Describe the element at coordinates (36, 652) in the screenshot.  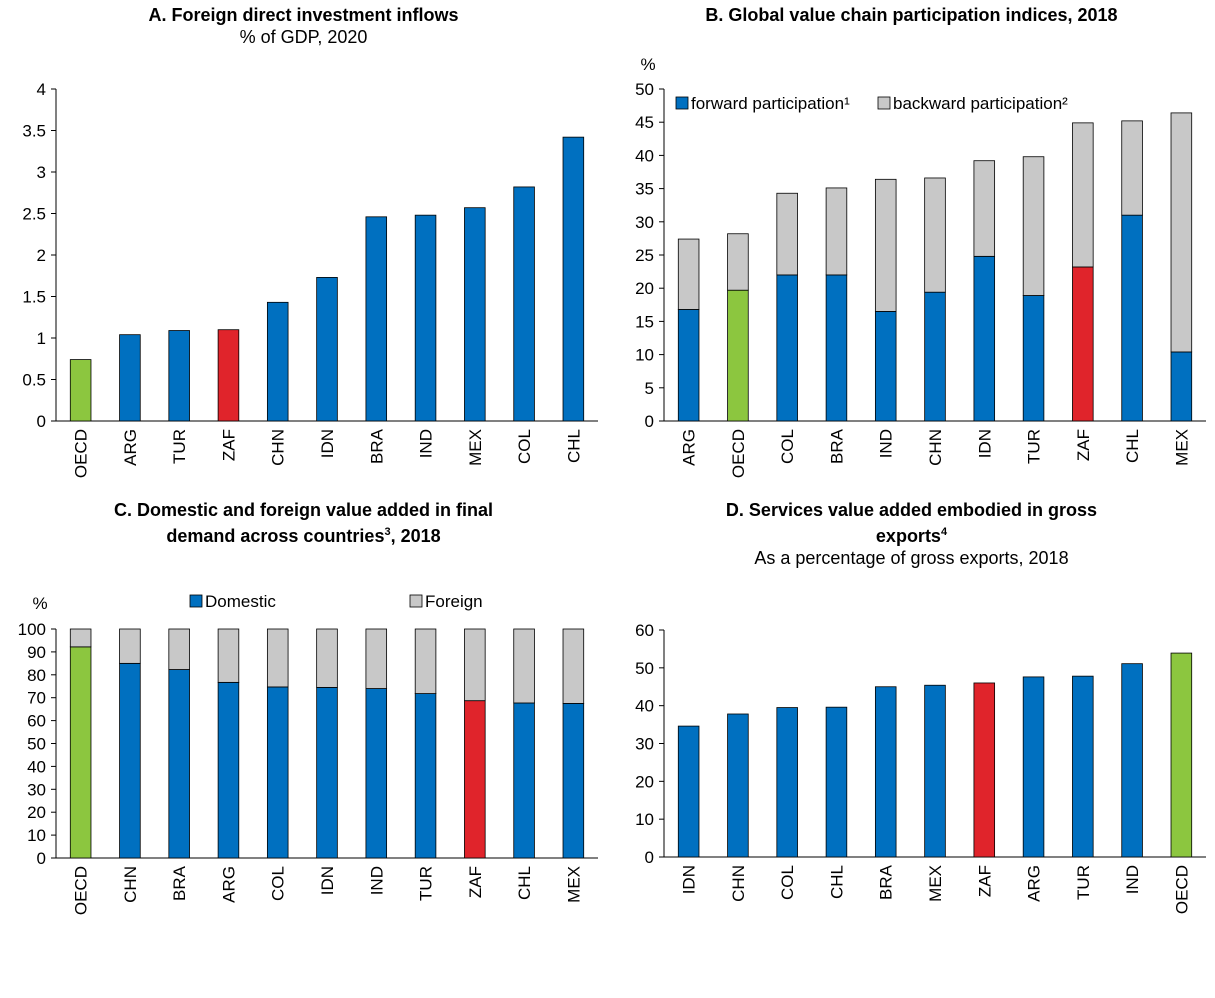
I see `chart-c-y-tick-label: 90` at that location.